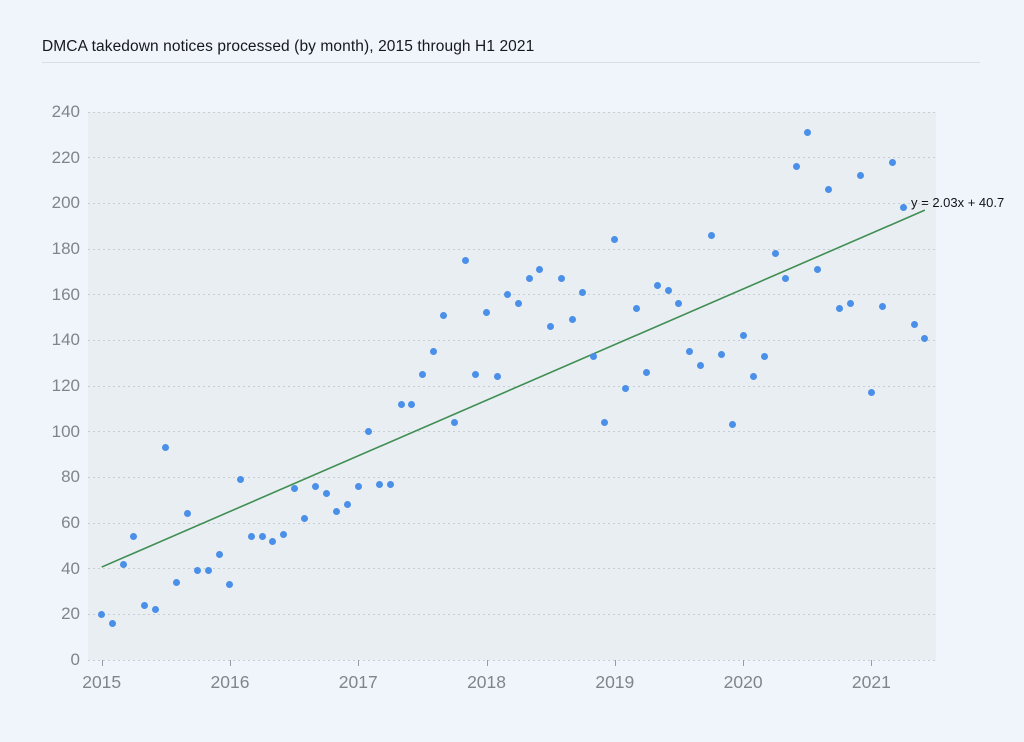 The height and width of the screenshot is (742, 1024). I want to click on y-tick-label-80: 80, so click(70, 477).